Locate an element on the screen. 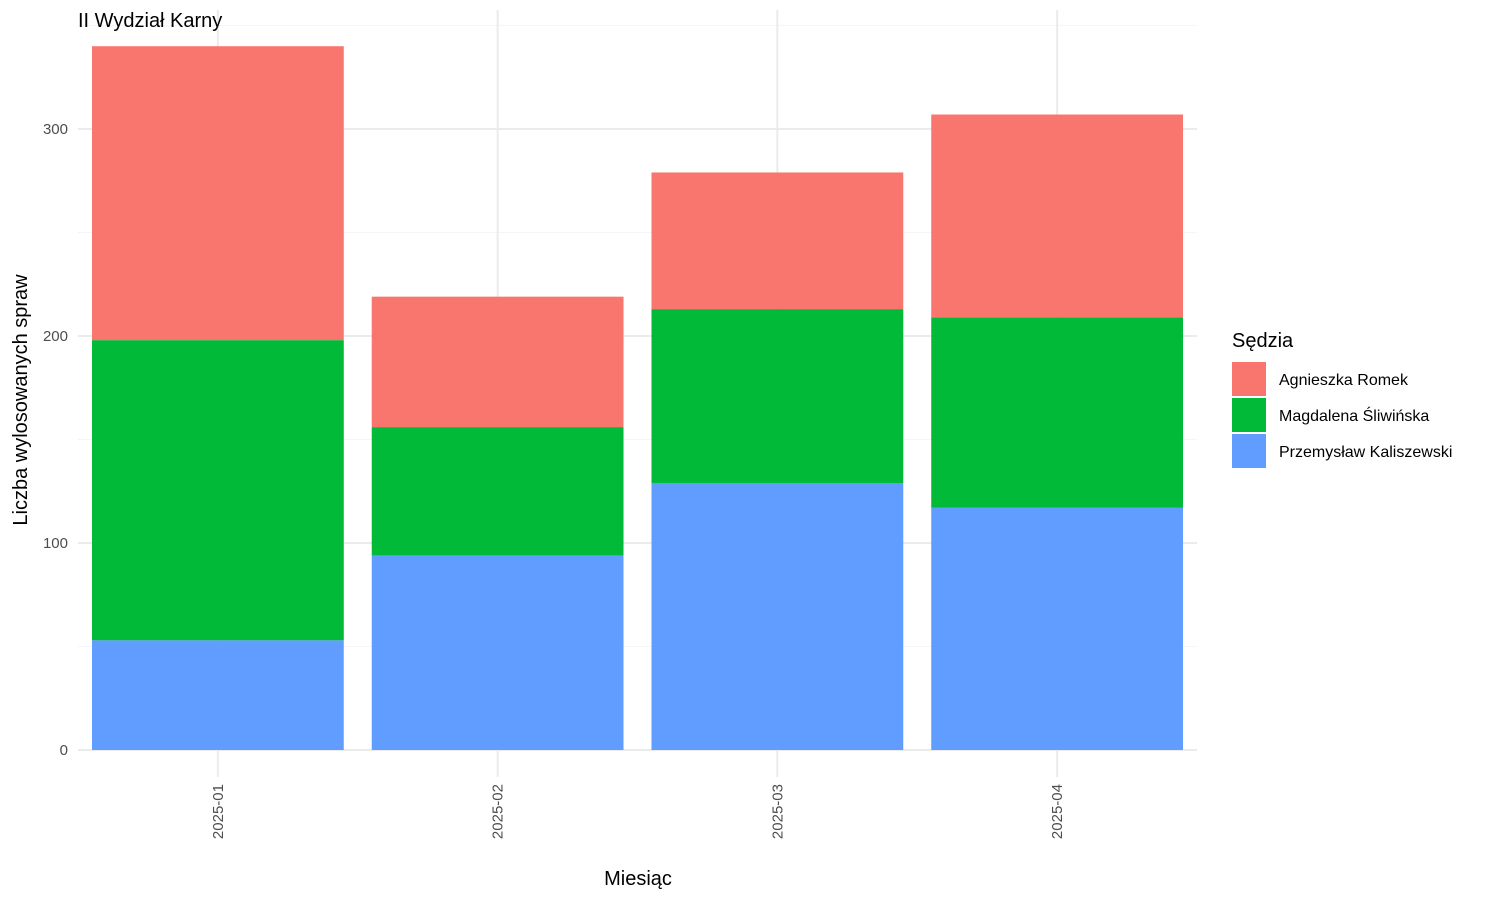 This screenshot has height=900, width=1500. y-tick-label: 300 is located at coordinates (55, 129).